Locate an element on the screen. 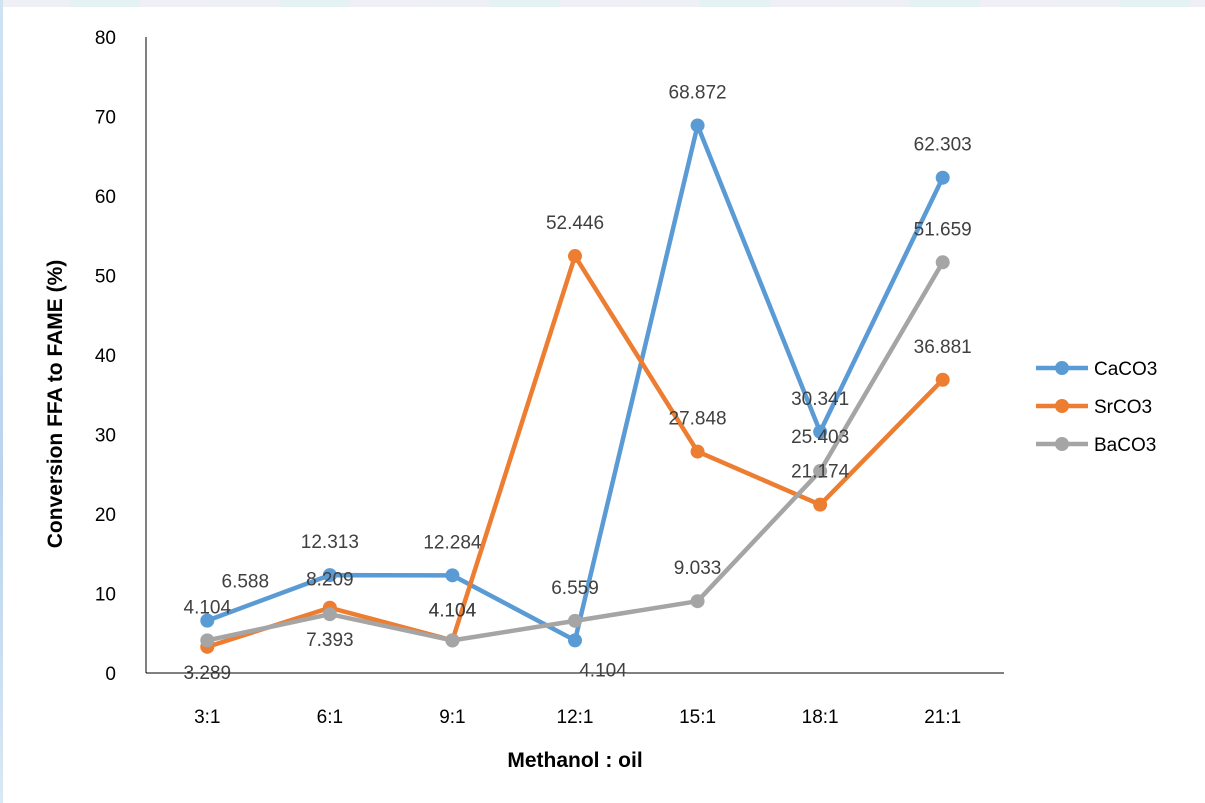 The width and height of the screenshot is (1205, 803). y-tick-label: 40 is located at coordinates (105, 356).